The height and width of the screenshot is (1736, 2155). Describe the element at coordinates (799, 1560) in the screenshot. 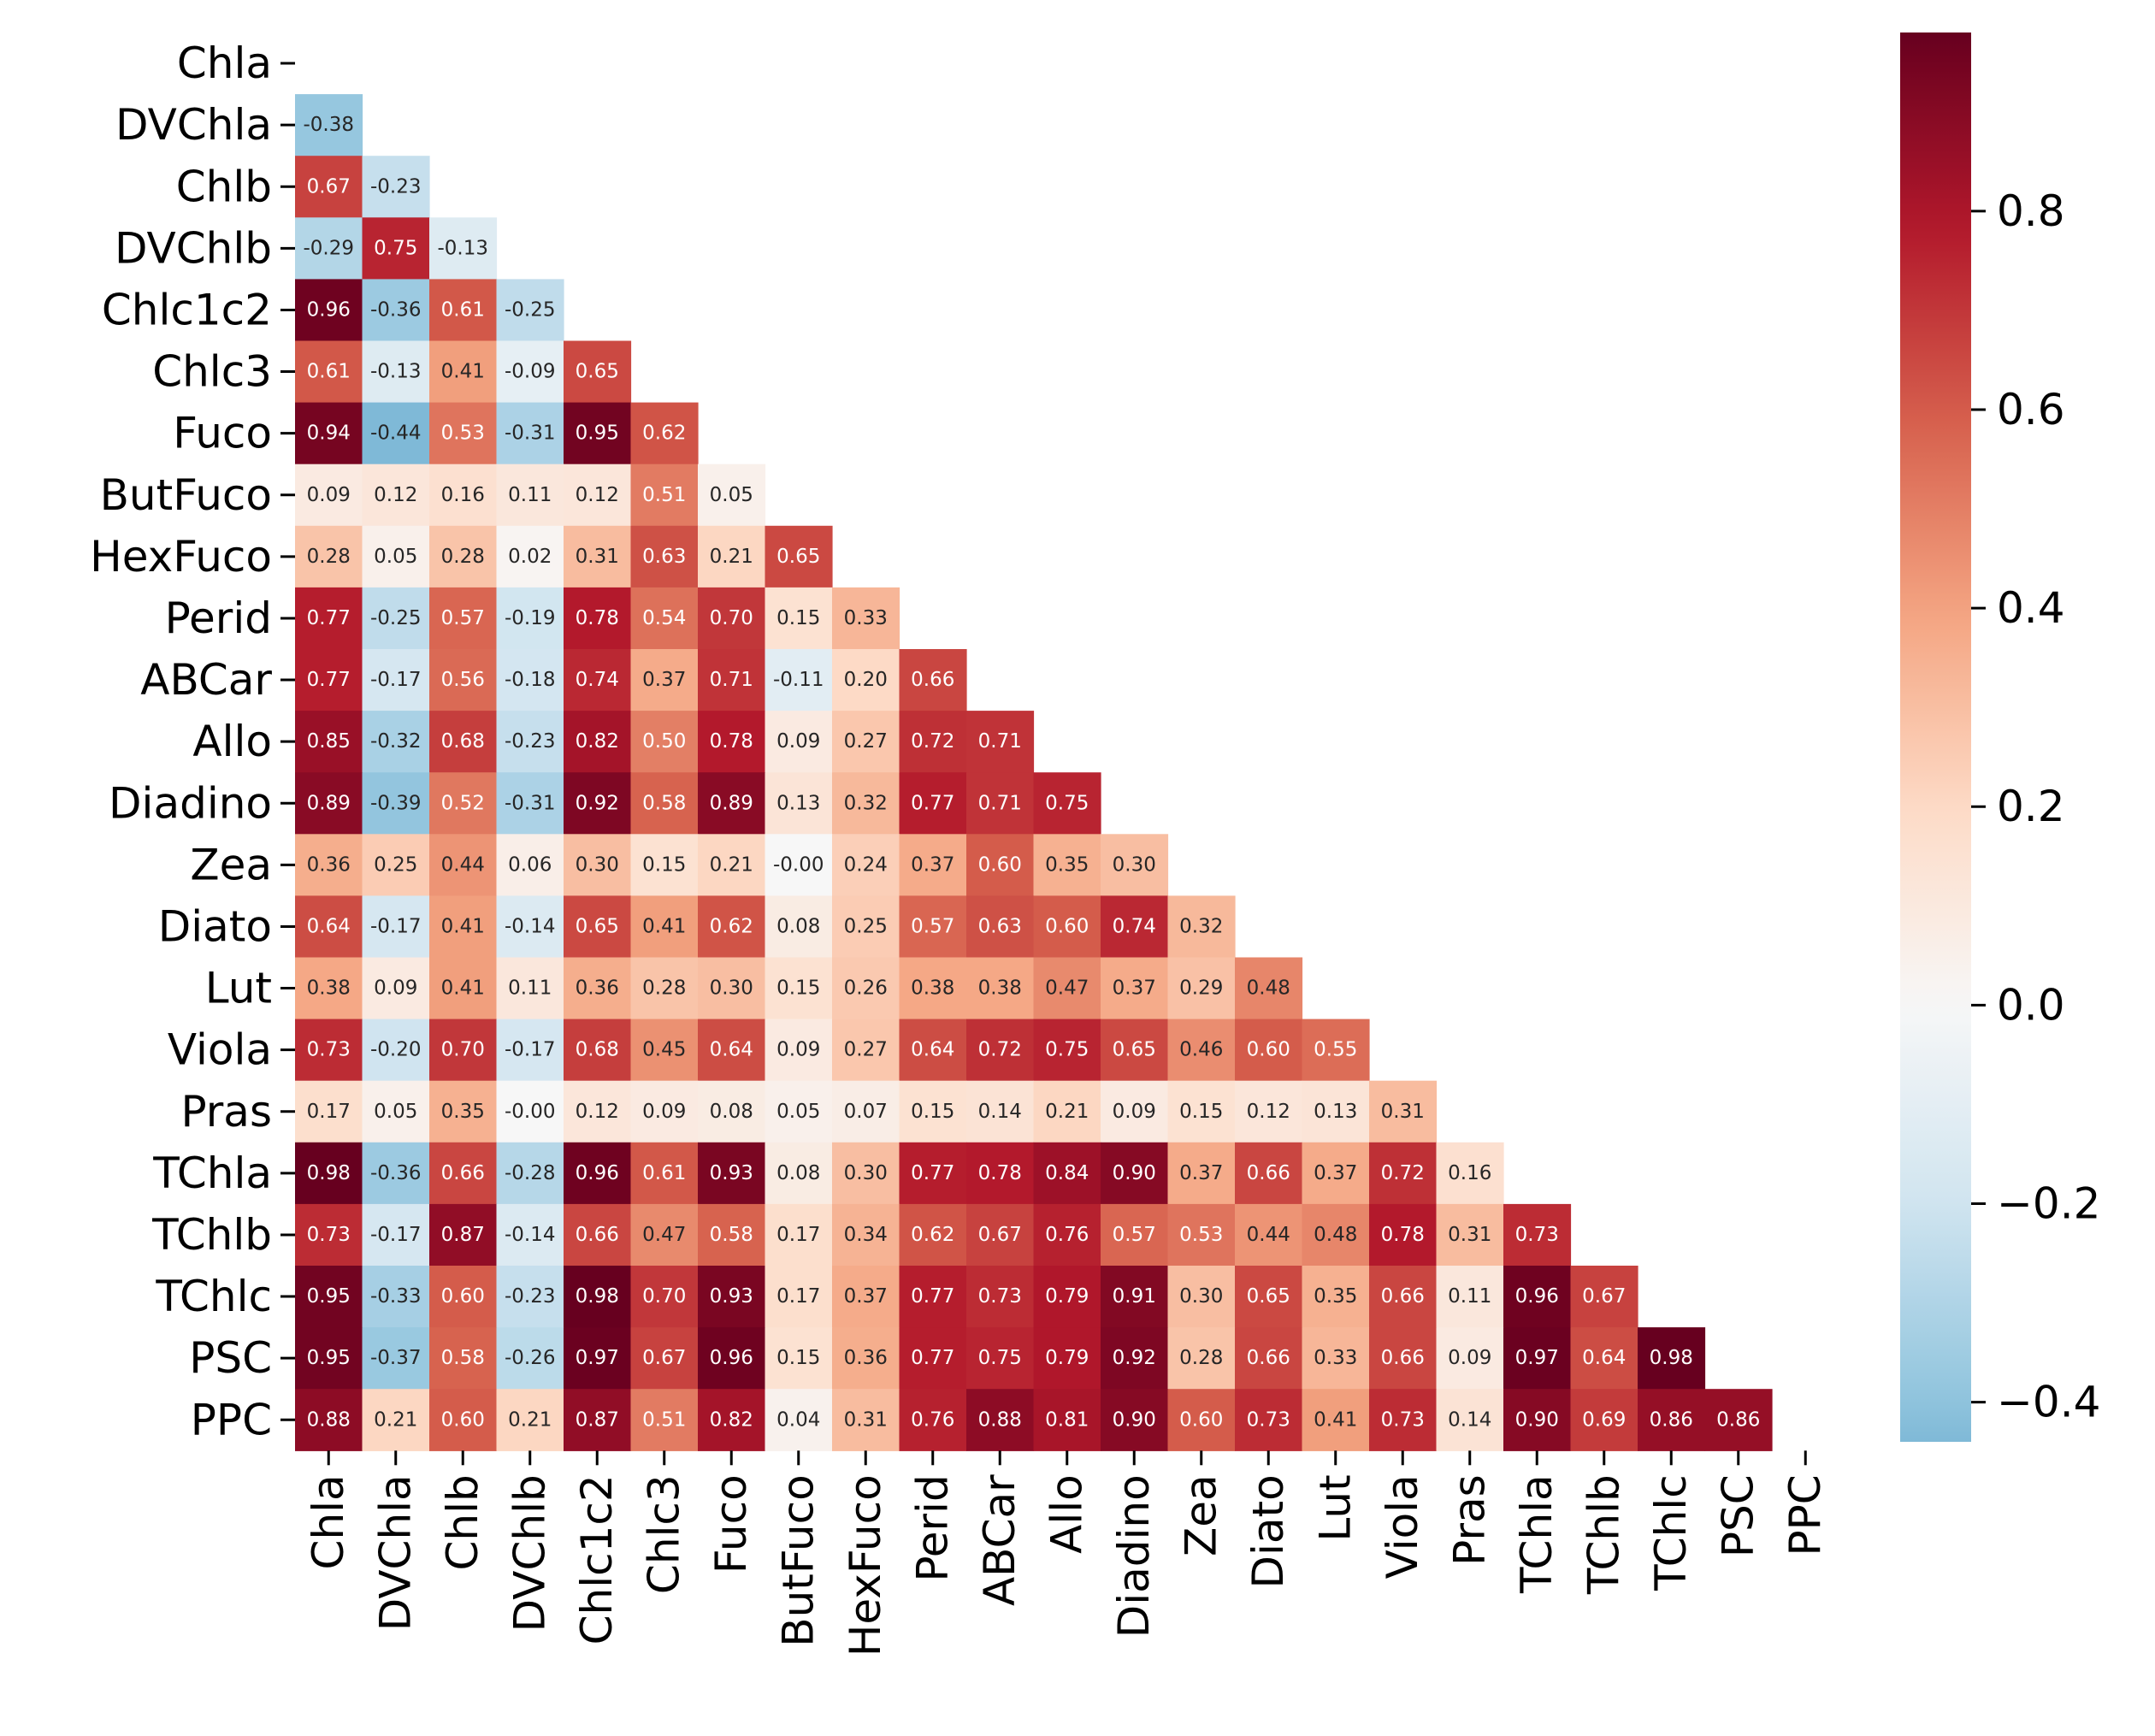

I see `x-tick-label: ButFuco` at that location.